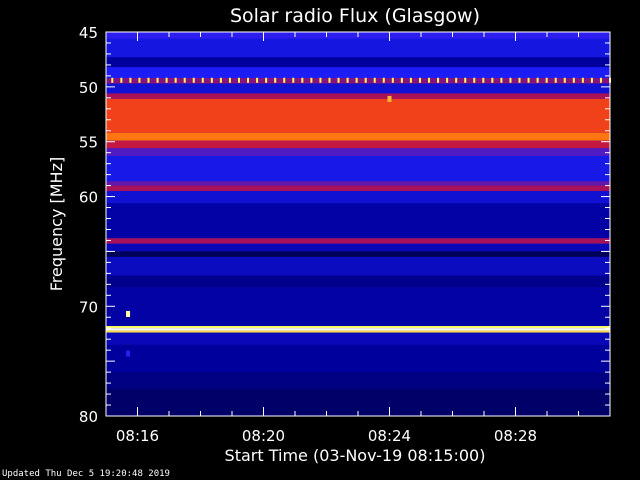 The image size is (640, 480). What do you see at coordinates (86, 474) in the screenshot?
I see `update-timestamp: Updated Thu Dec 5 19:20:48 2019` at bounding box center [86, 474].